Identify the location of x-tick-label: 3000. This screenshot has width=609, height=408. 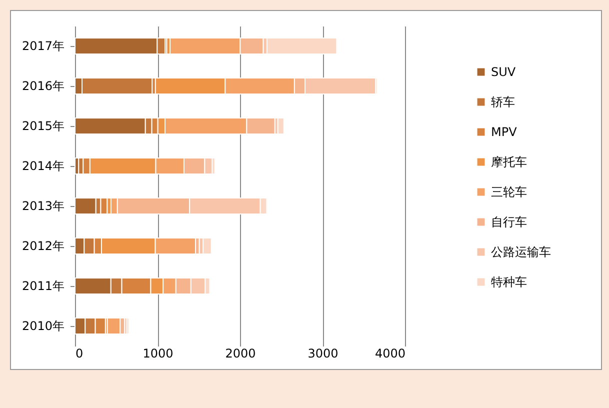
(323, 353).